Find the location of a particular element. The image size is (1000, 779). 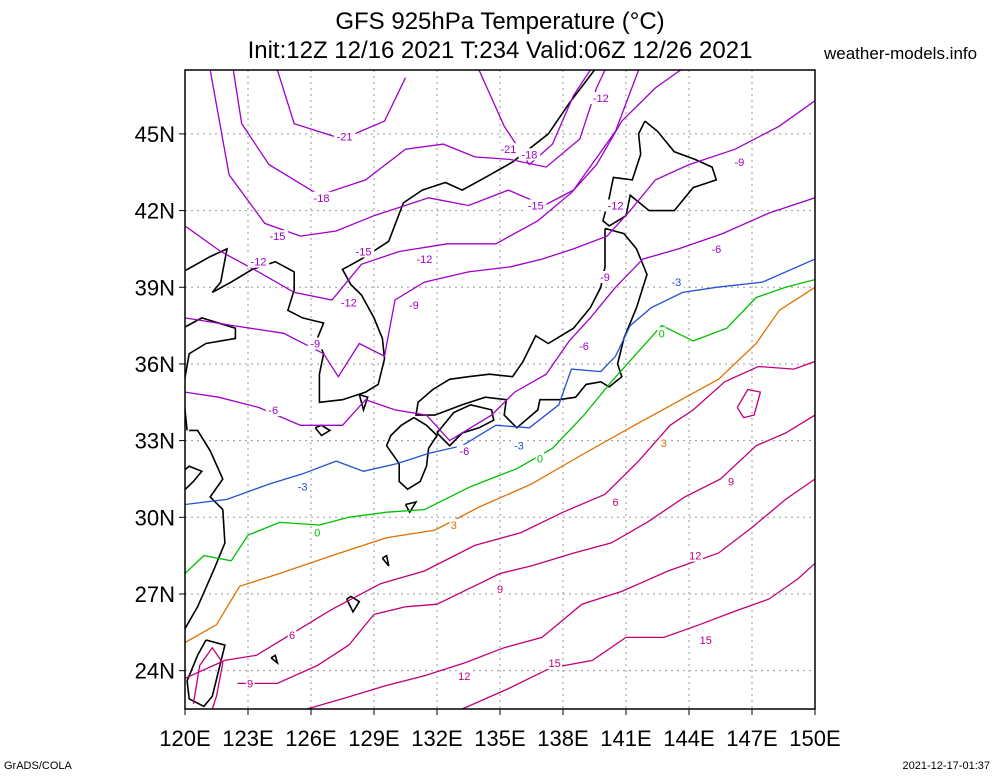

y-tick-label: 27N is located at coordinates (155, 594).